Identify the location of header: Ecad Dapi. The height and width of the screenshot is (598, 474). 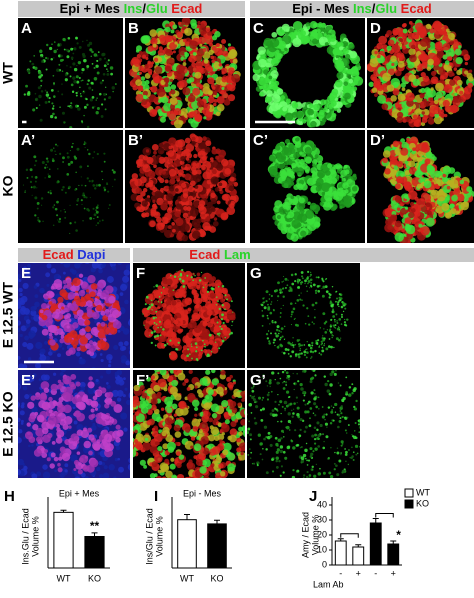
(74, 254).